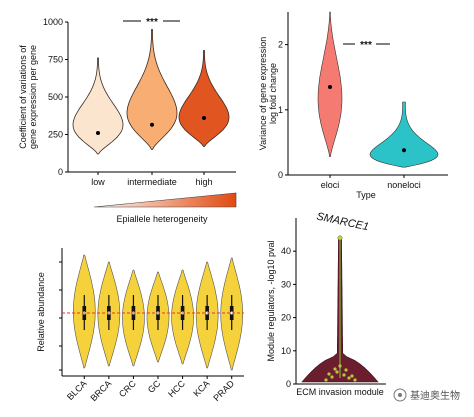 The height and width of the screenshot is (417, 474). Describe the element at coordinates (152, 22) in the screenshot. I see `panel-a-significance: ***` at that location.